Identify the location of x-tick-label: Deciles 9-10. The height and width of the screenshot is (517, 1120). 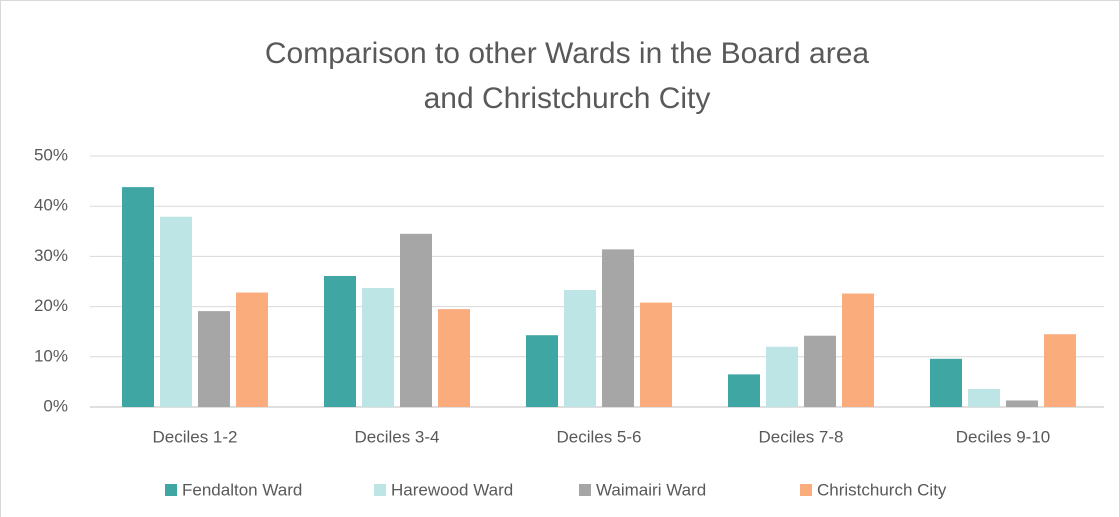
(1003, 436).